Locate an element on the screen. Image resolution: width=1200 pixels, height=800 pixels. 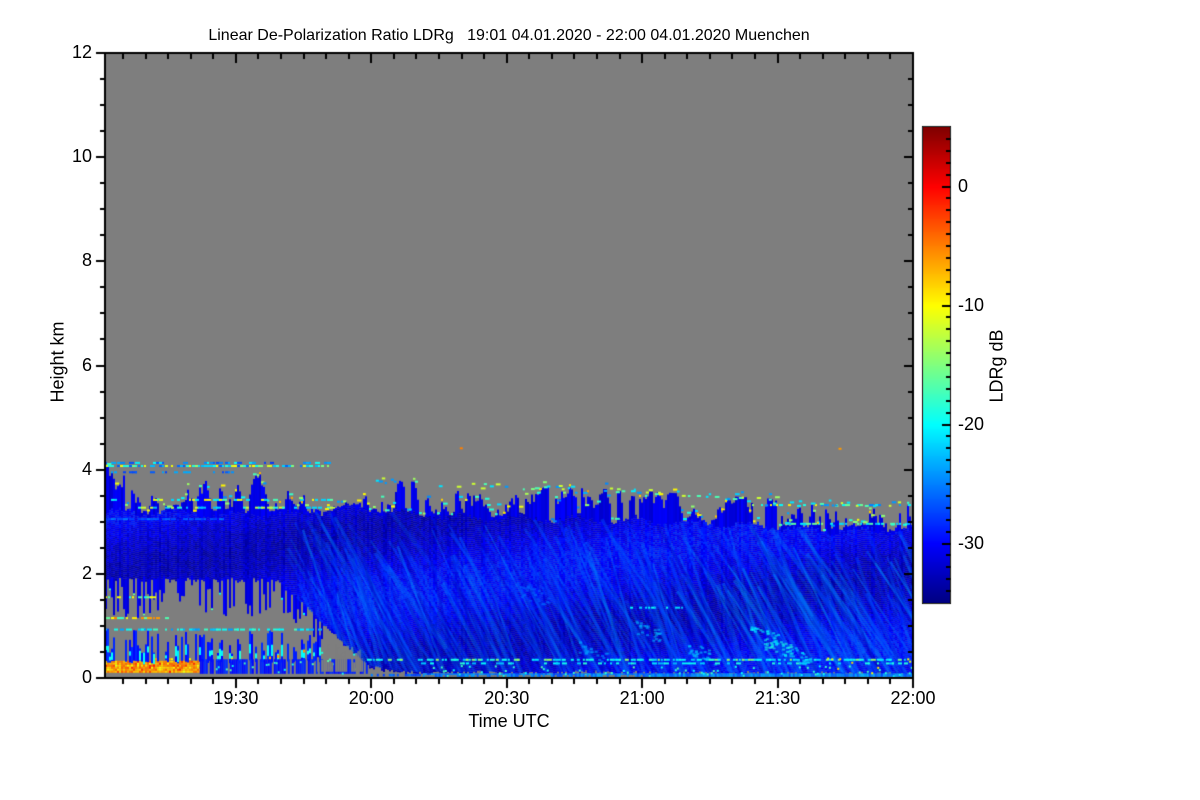
y-tick-label: 4 is located at coordinates (86, 468).